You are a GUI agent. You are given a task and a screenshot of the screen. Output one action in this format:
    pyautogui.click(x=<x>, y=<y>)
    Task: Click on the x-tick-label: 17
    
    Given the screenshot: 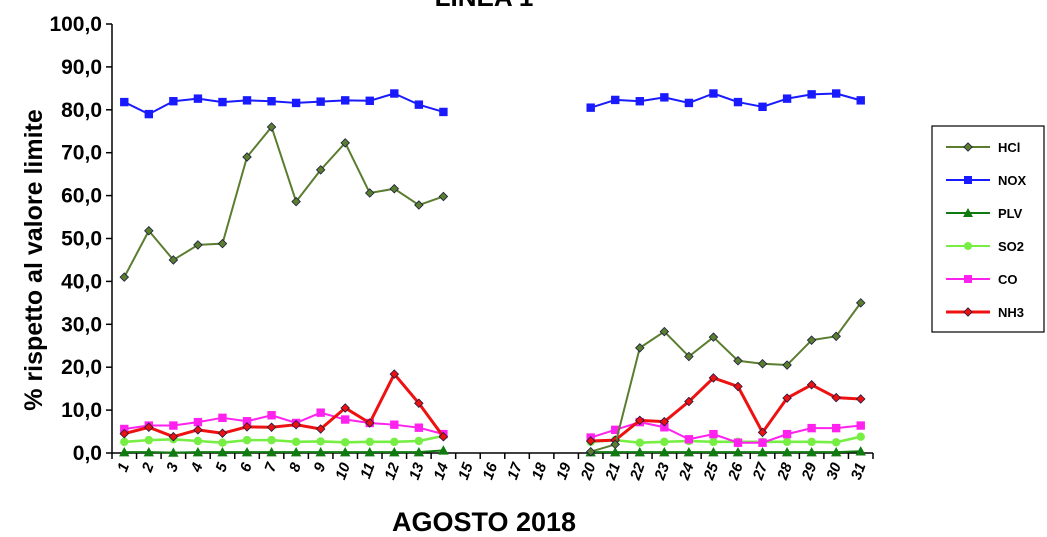 What is the action you would take?
    pyautogui.click(x=515, y=471)
    